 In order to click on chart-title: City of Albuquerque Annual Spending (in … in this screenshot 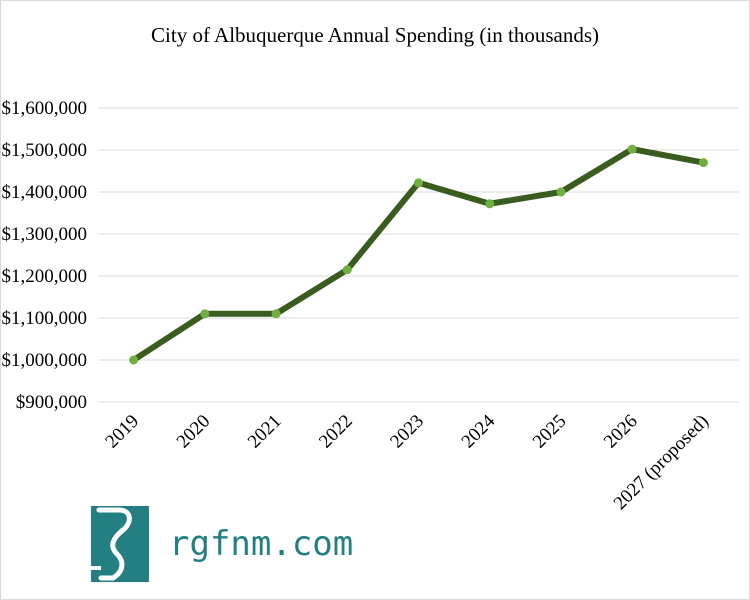, I will do `click(375, 35)`.